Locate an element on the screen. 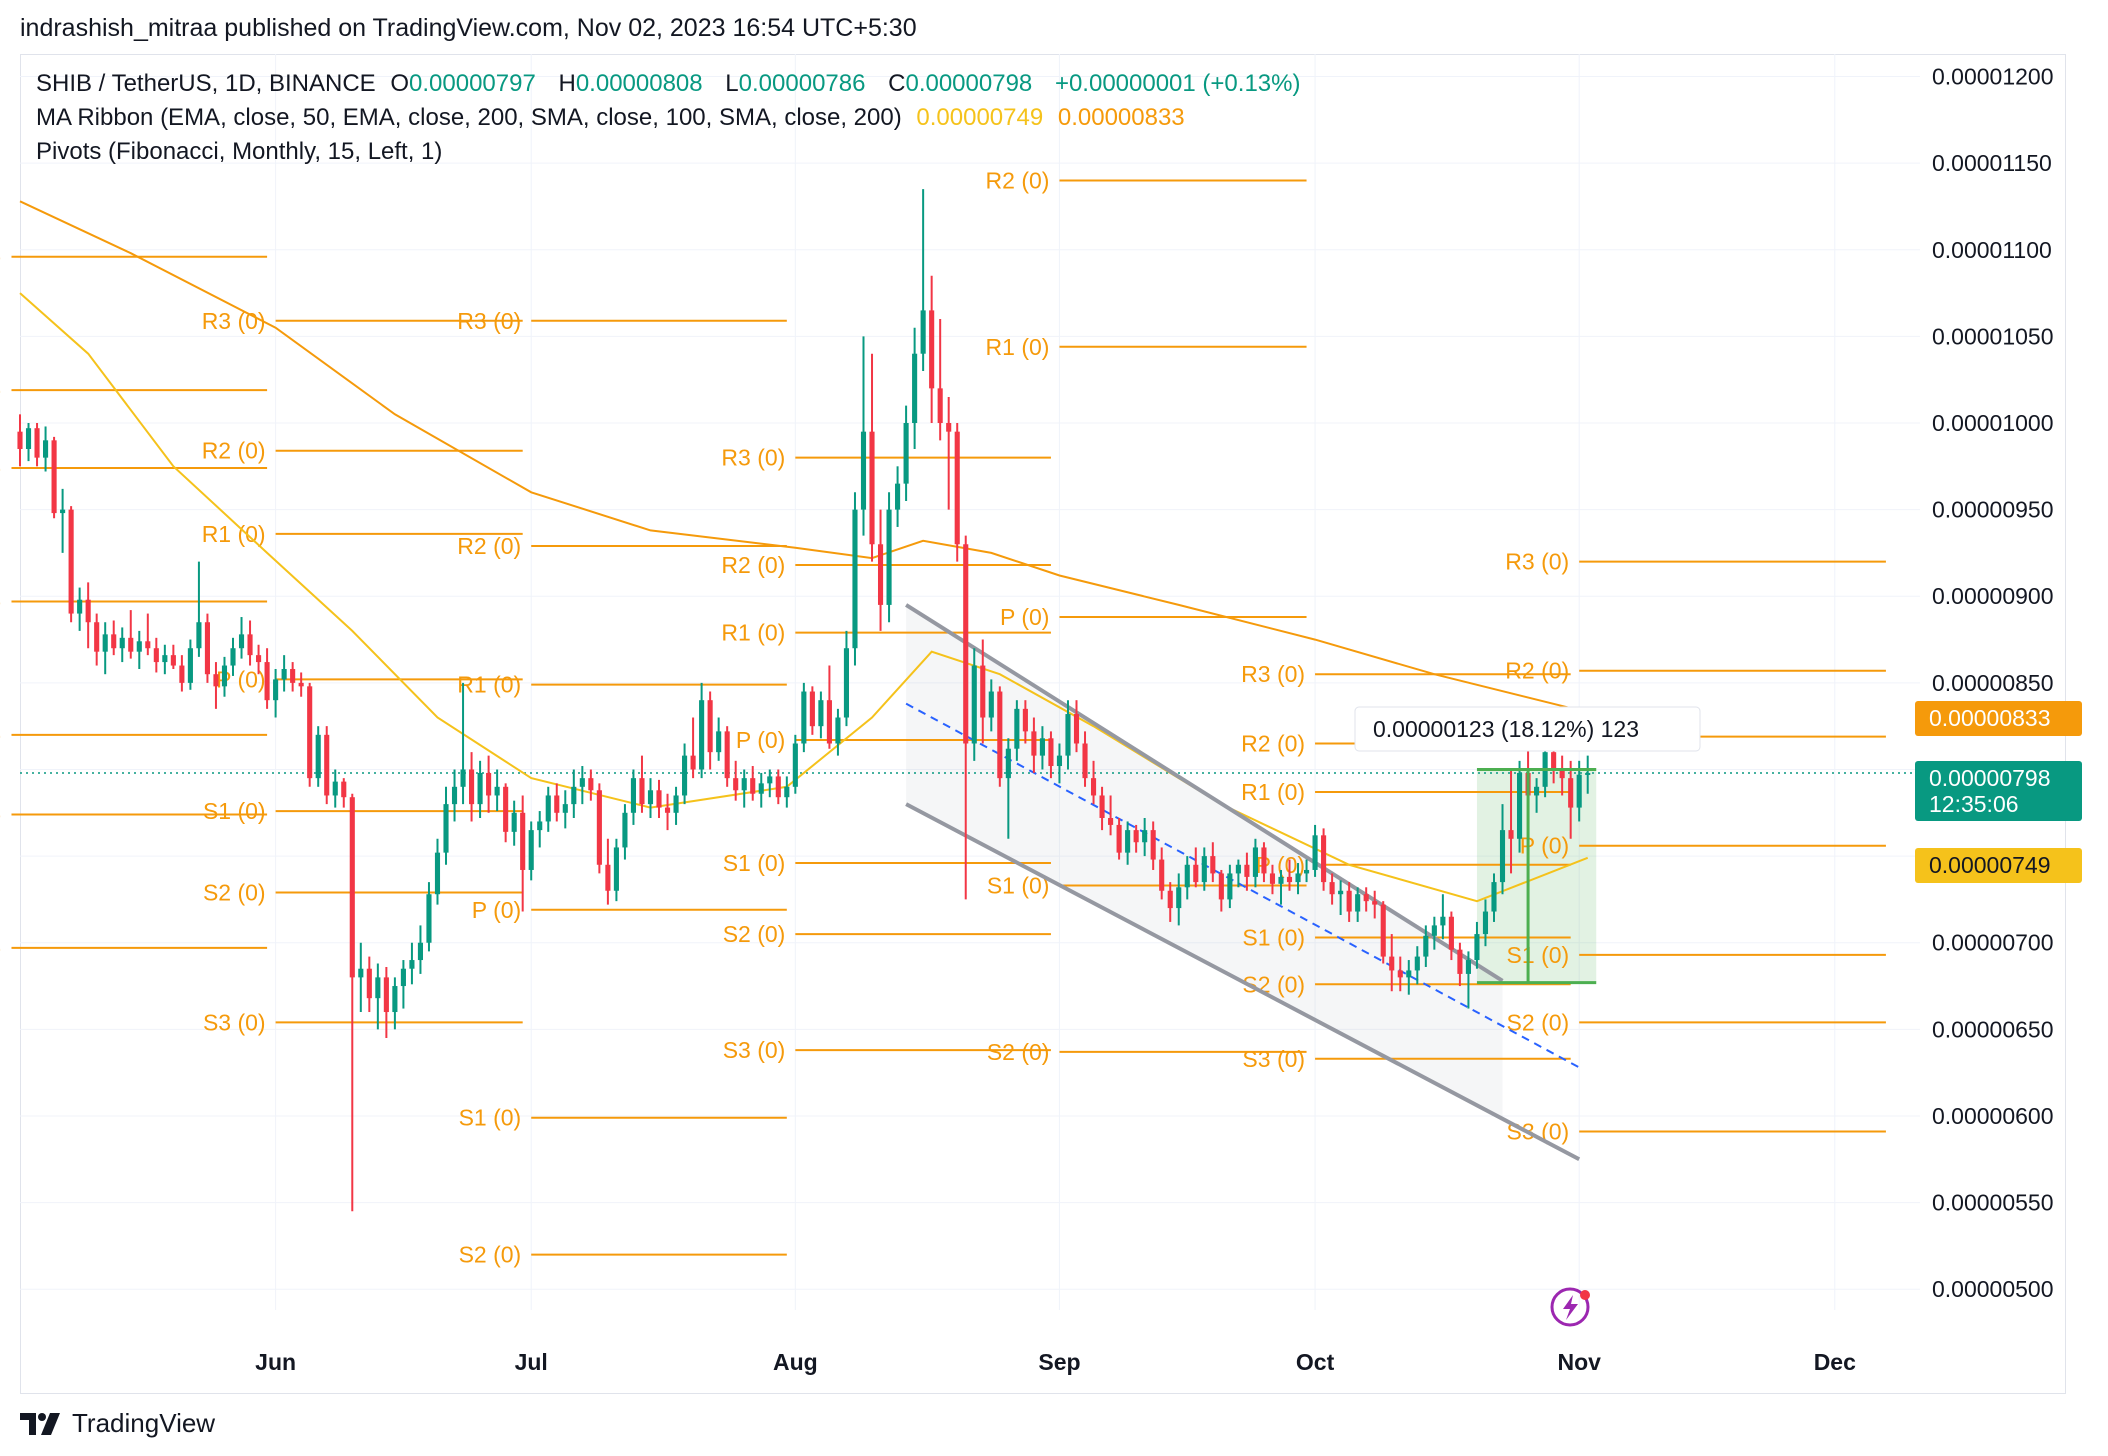  tradingview-brand: TradingView is located at coordinates (117, 1423).